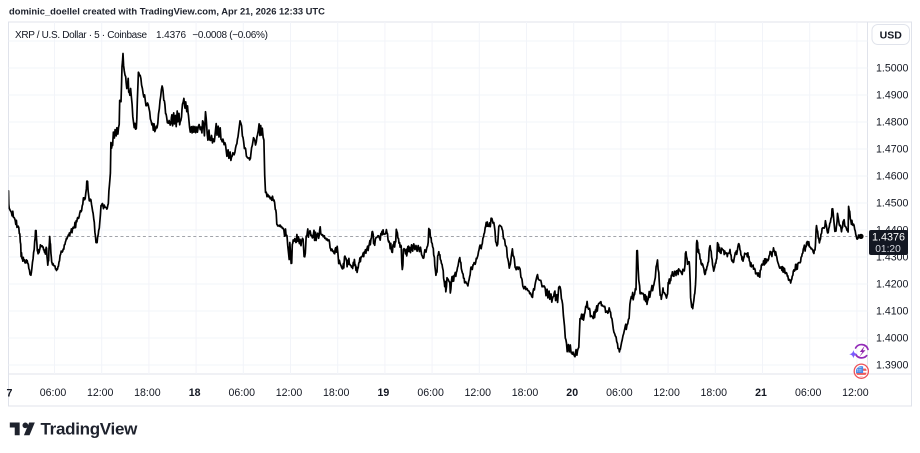 The width and height of the screenshot is (920, 453). I want to click on svg-text: 1.4600, so click(892, 177).